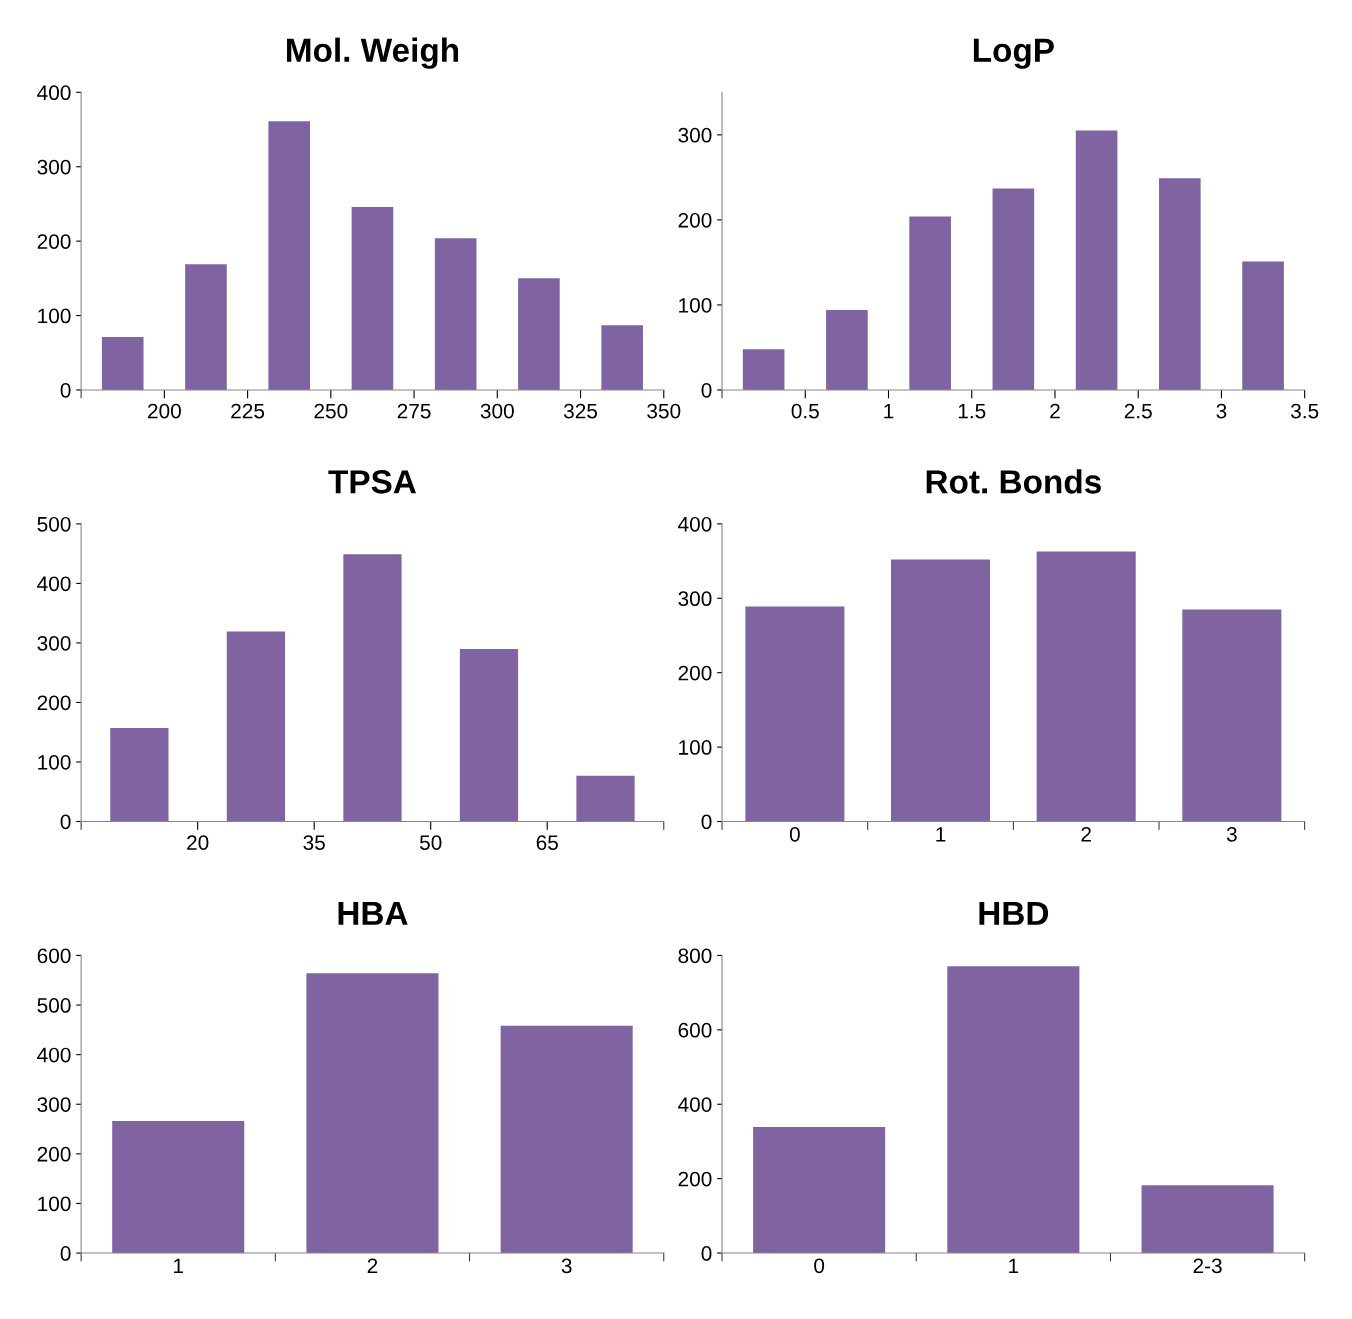 The height and width of the screenshot is (1319, 1352). What do you see at coordinates (1014, 913) in the screenshot?
I see `chart-title: HBD` at bounding box center [1014, 913].